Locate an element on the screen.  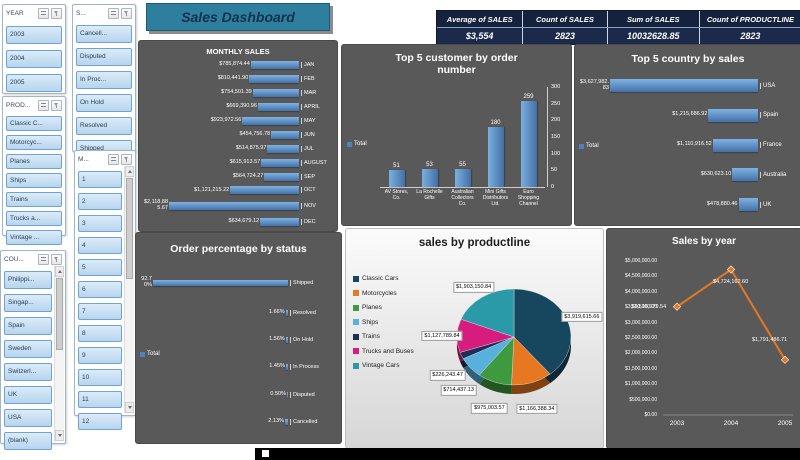
category-label: Shipped is located at coordinates (314, 282).